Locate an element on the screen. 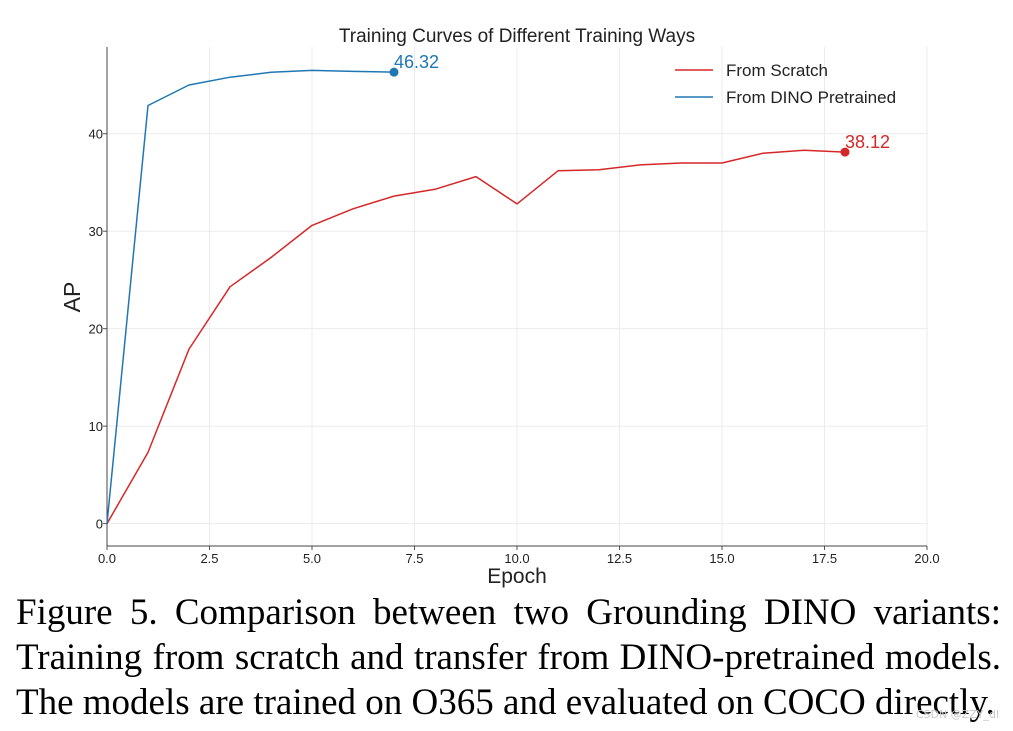 The height and width of the screenshot is (731, 1013). y-tick-label: 0 is located at coordinates (99, 524).